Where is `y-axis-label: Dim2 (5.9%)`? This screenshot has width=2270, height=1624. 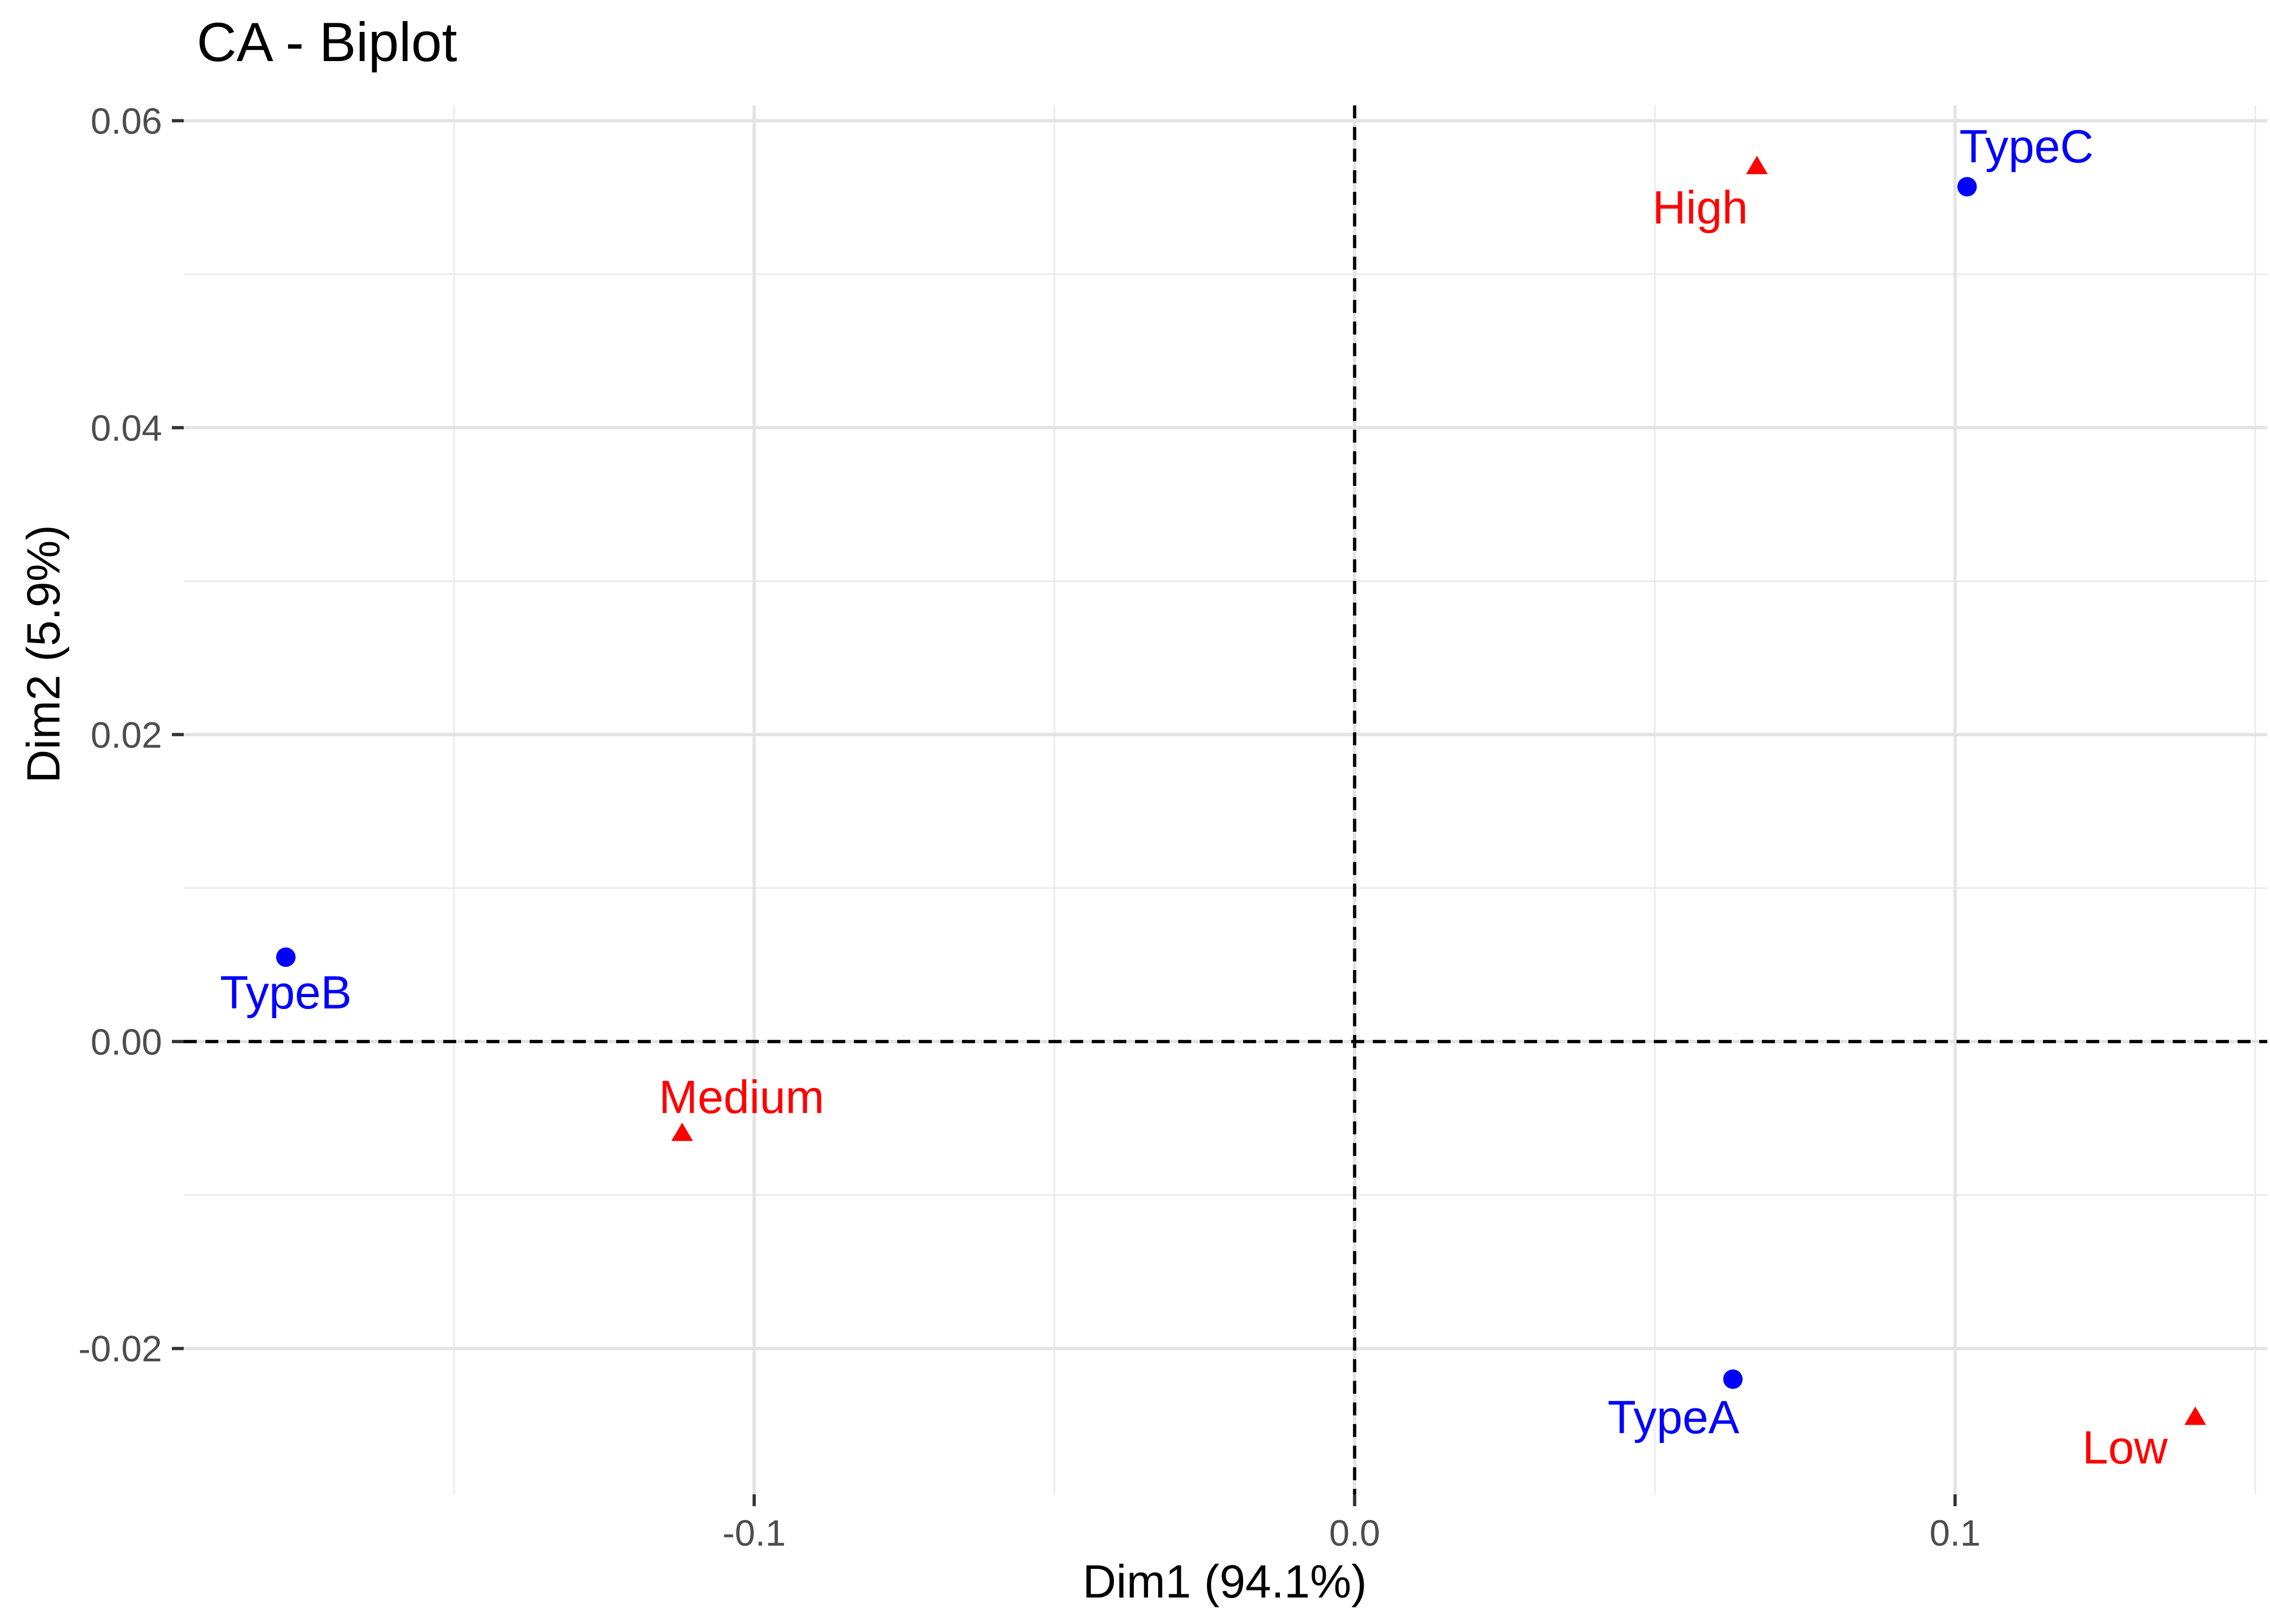
y-axis-label: Dim2 (5.9%) is located at coordinates (44, 654).